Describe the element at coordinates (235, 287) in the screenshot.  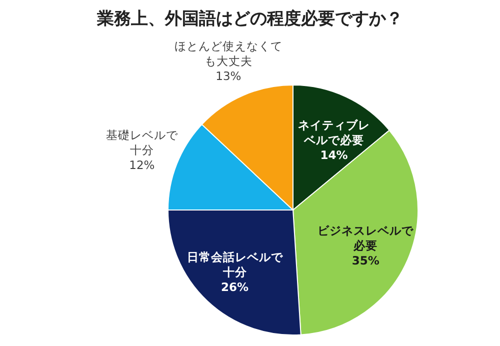
I see `data-label: 26%` at that location.